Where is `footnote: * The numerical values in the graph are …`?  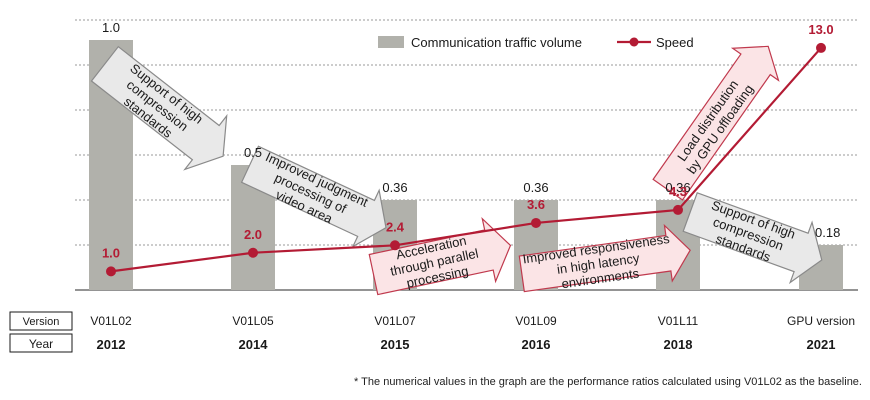 footnote: * The numerical values in the graph are … is located at coordinates (608, 382).